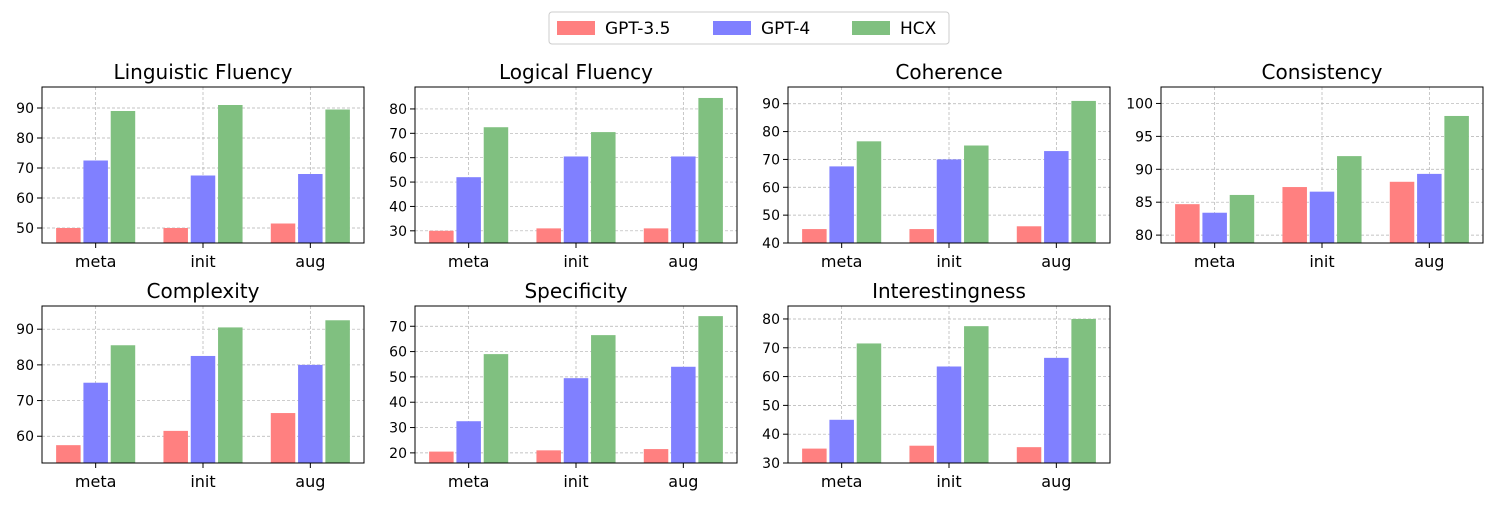 The height and width of the screenshot is (523, 1502). Describe the element at coordinates (771, 435) in the screenshot. I see `y-tick-label: 40` at that location.